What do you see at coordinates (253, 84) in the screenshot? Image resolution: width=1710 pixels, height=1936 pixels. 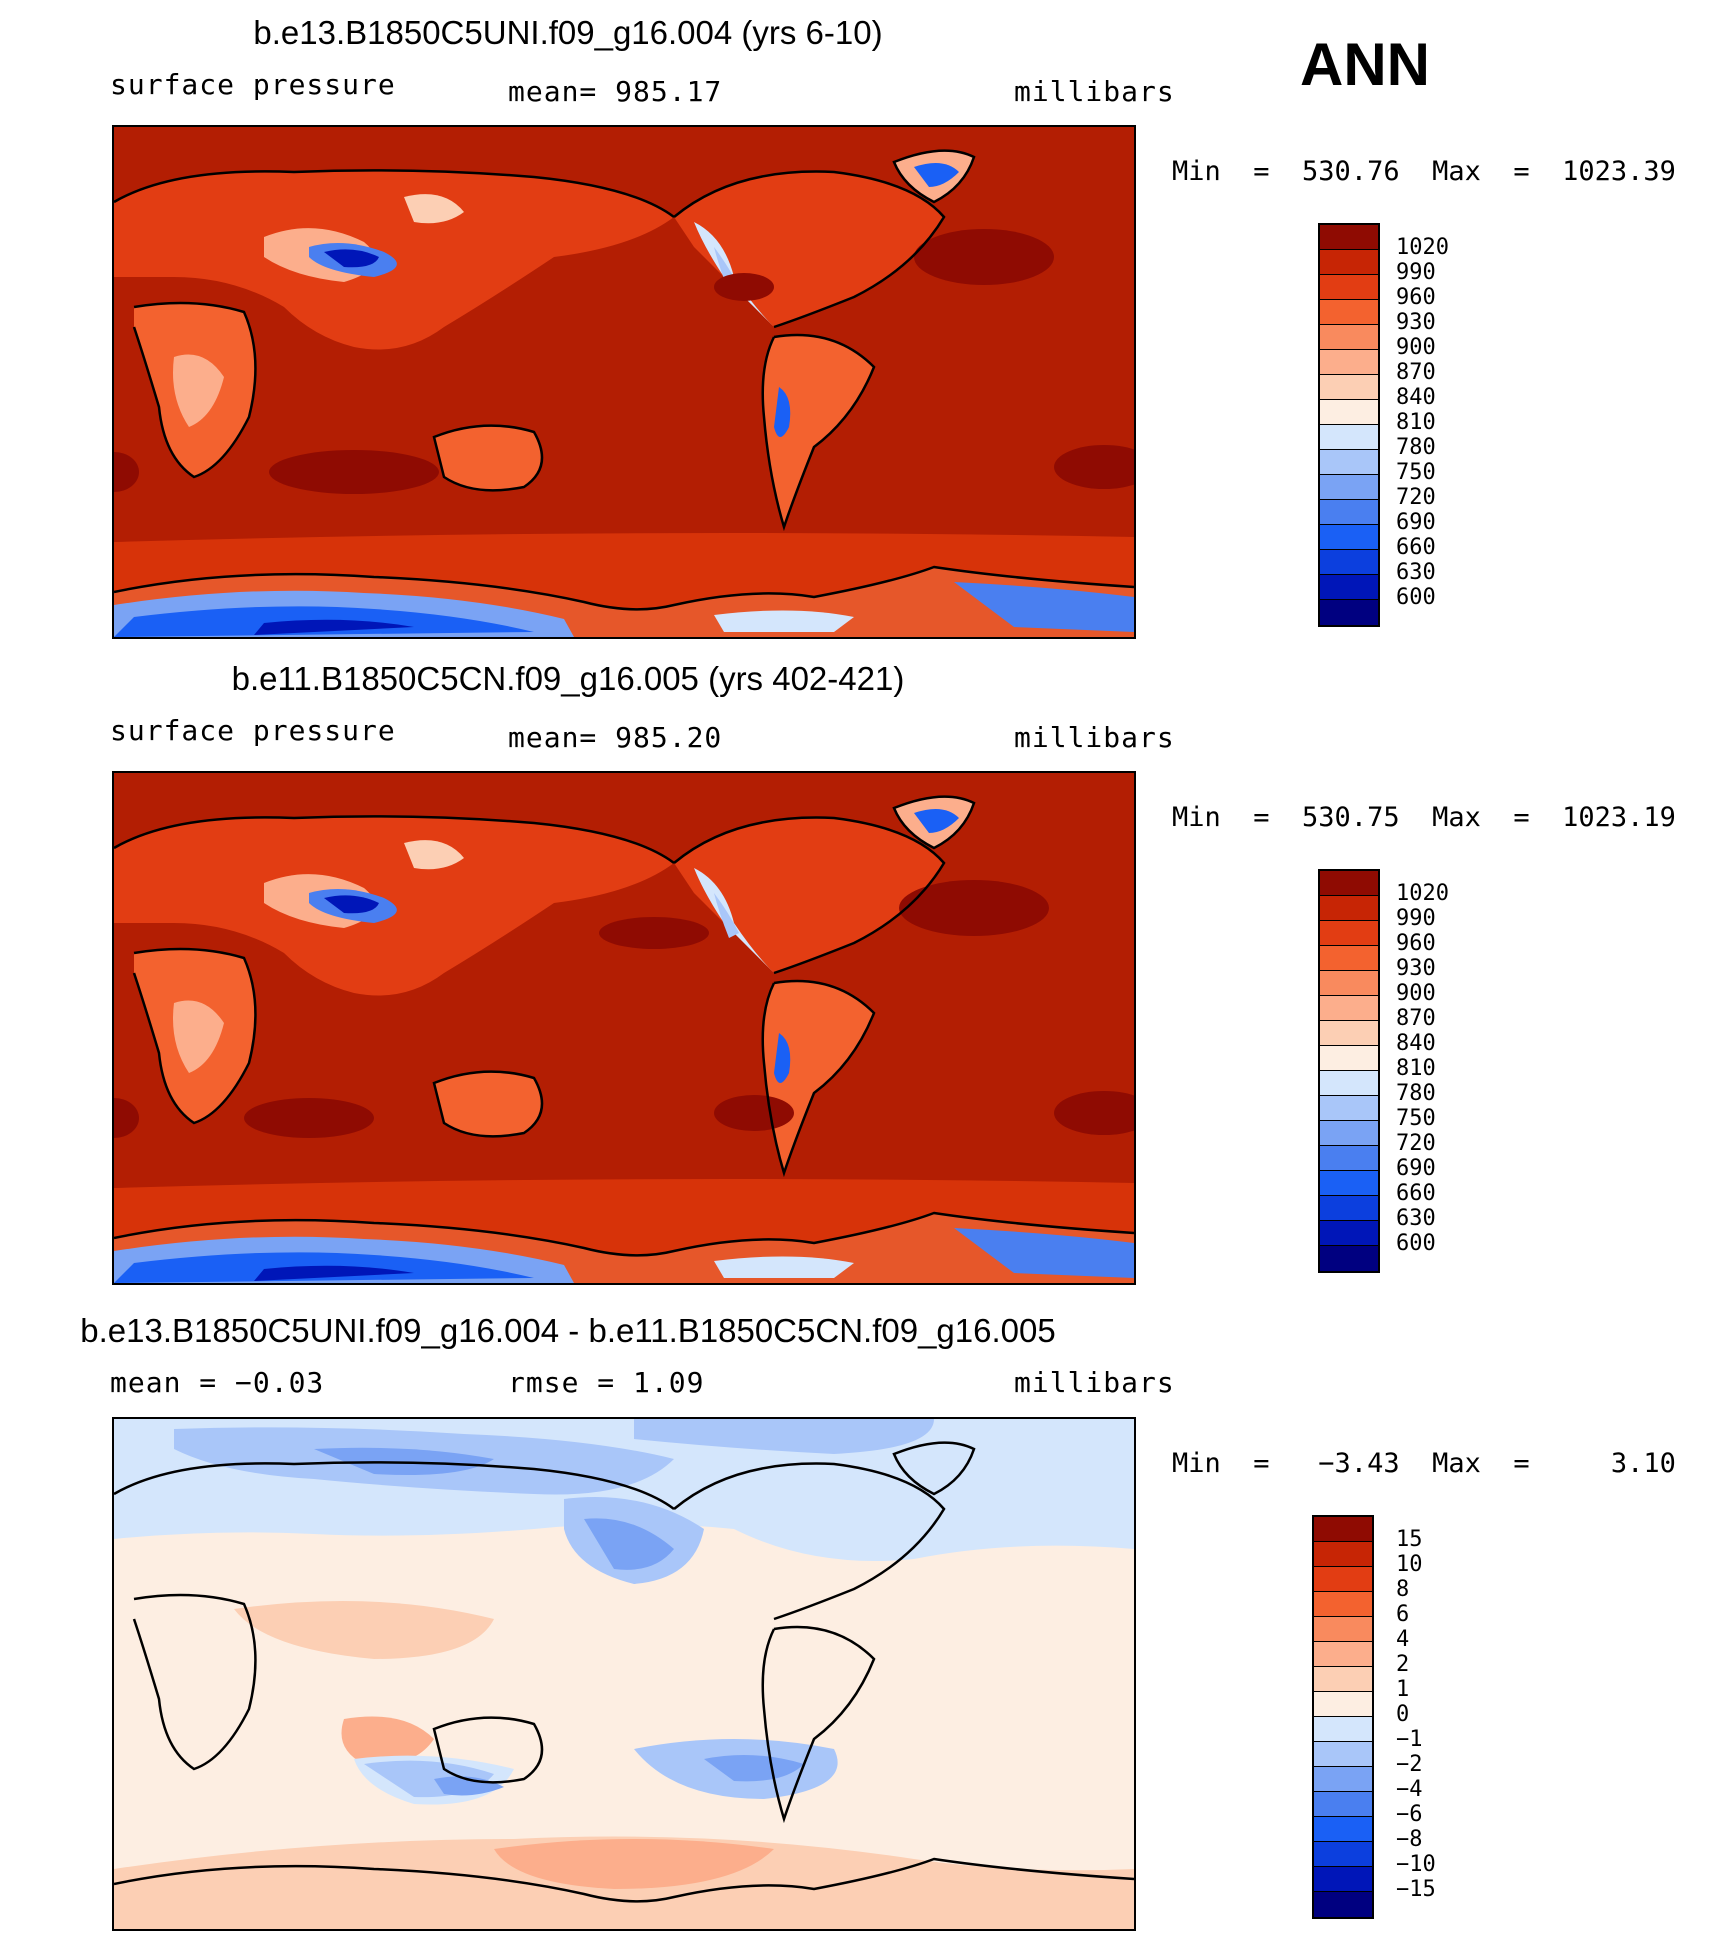 I see `panel-1-variable-label: surface pressure` at bounding box center [253, 84].